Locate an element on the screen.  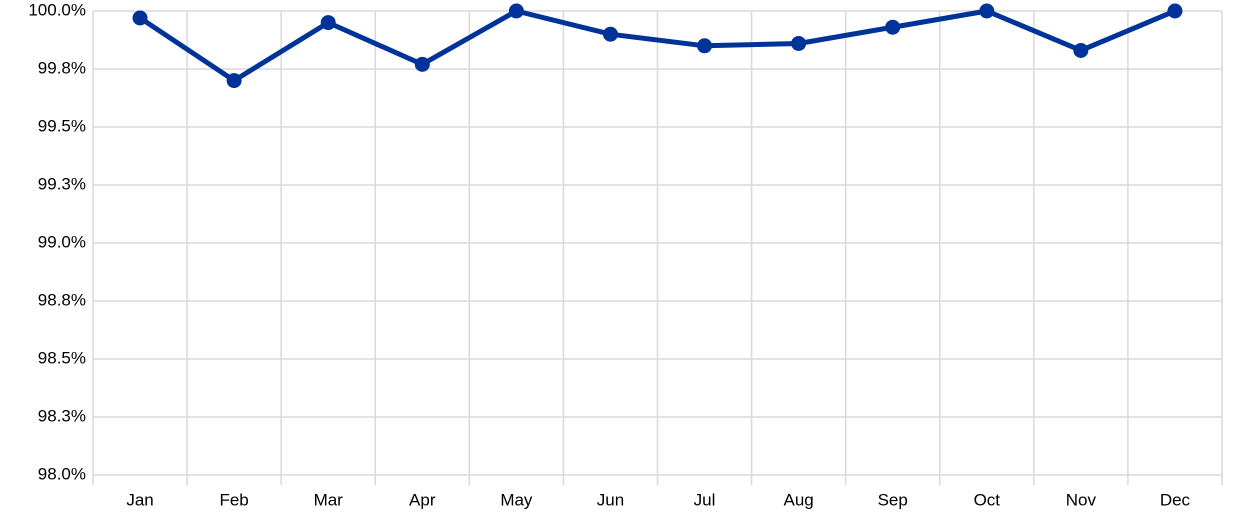
y-tick-label: 98.8% is located at coordinates (62, 299).